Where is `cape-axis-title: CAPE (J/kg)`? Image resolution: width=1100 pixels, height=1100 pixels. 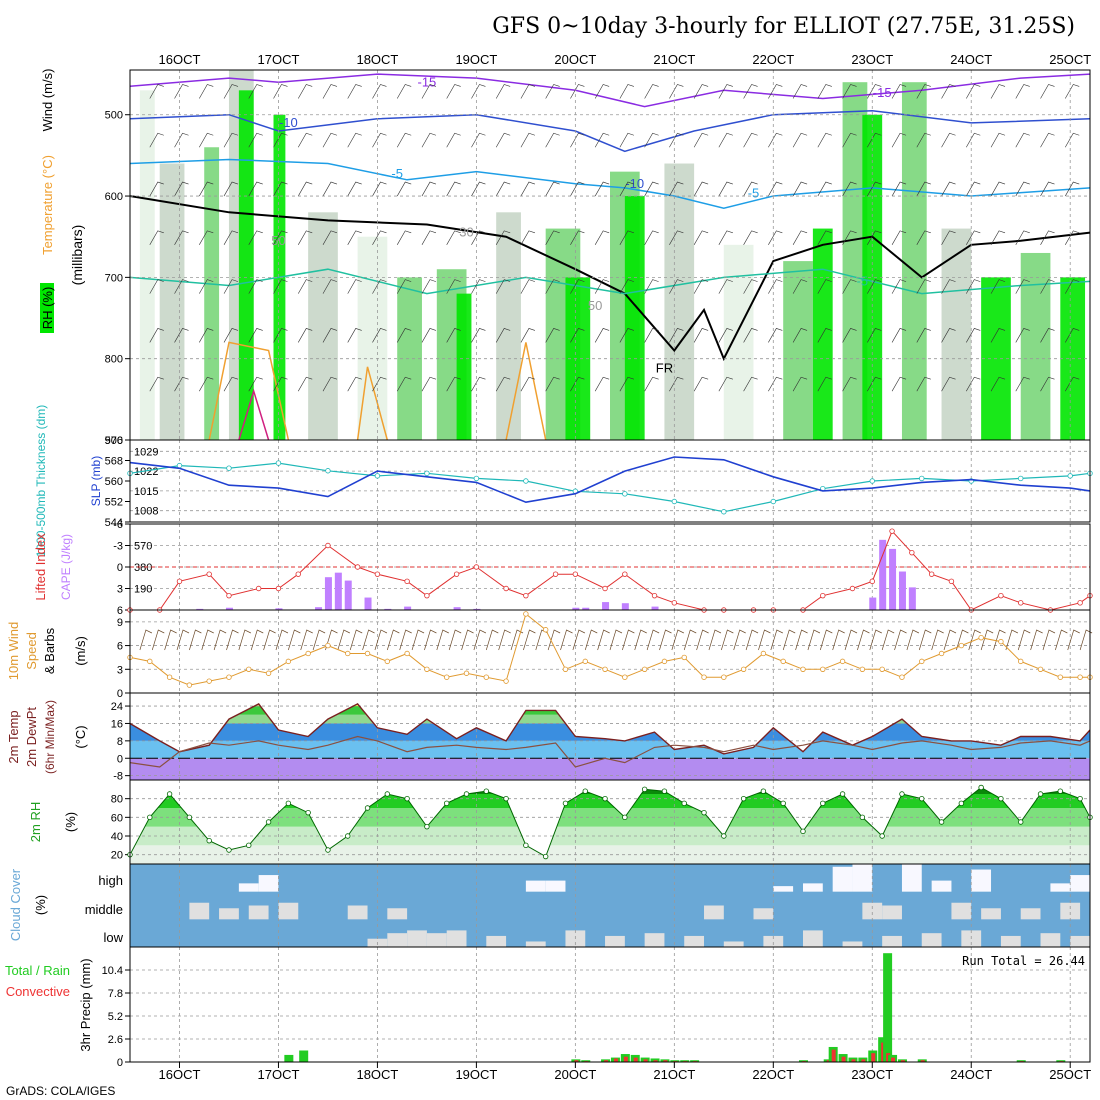
cape-axis-title: CAPE (J/kg) is located at coordinates (66, 567).